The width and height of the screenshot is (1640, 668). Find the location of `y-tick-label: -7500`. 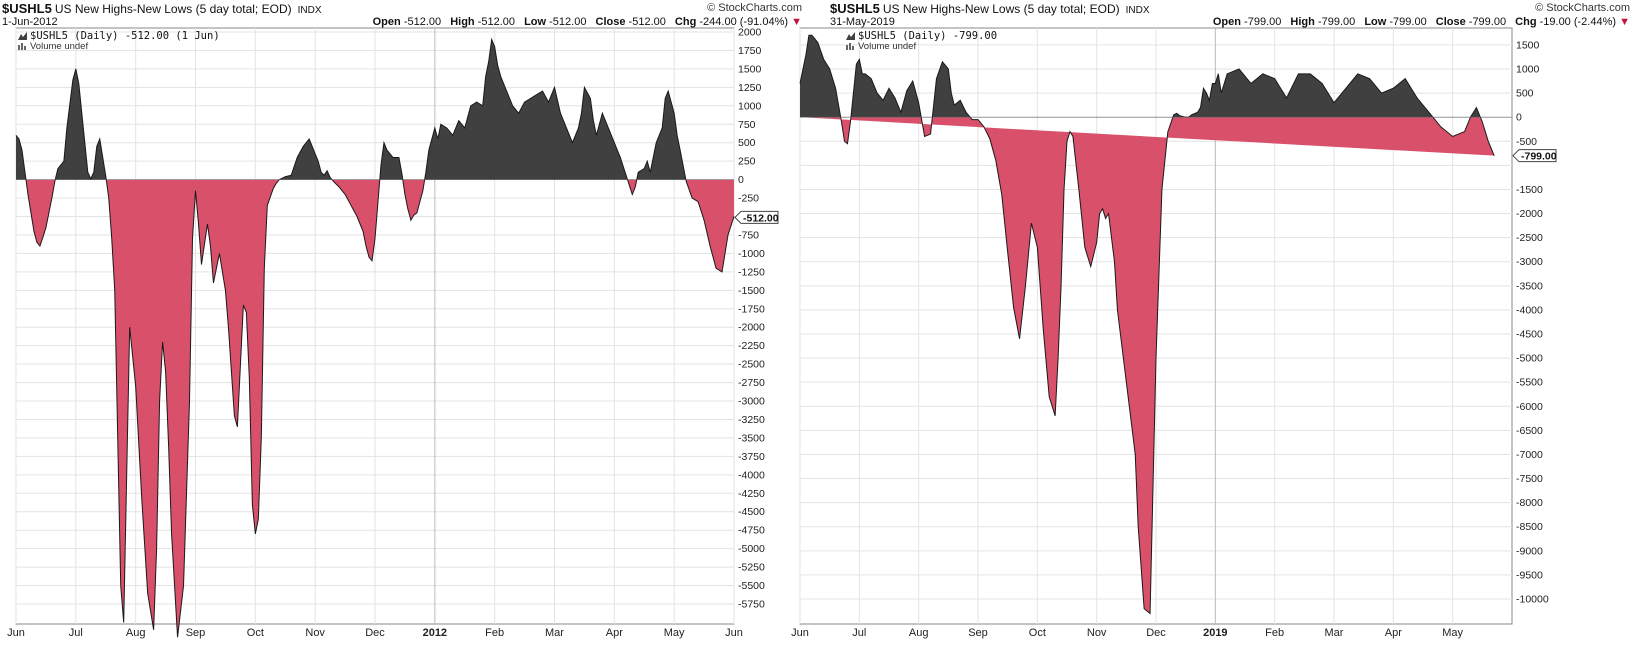

y-tick-label: -7500 is located at coordinates (1529, 479).